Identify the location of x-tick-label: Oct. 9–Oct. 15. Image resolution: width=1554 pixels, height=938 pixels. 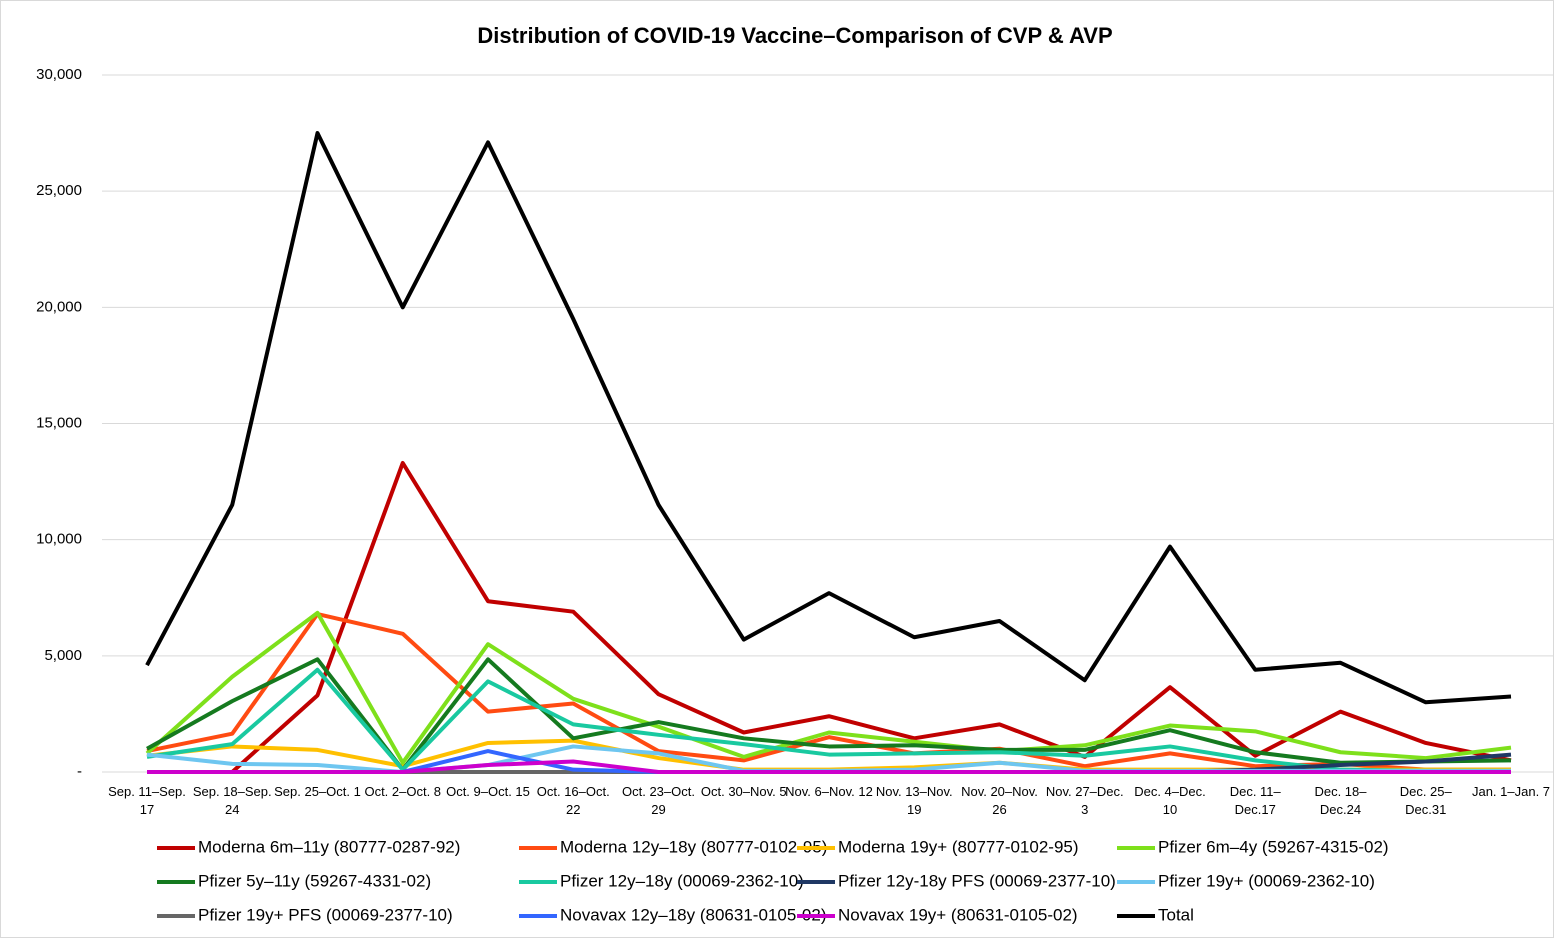
(488, 791).